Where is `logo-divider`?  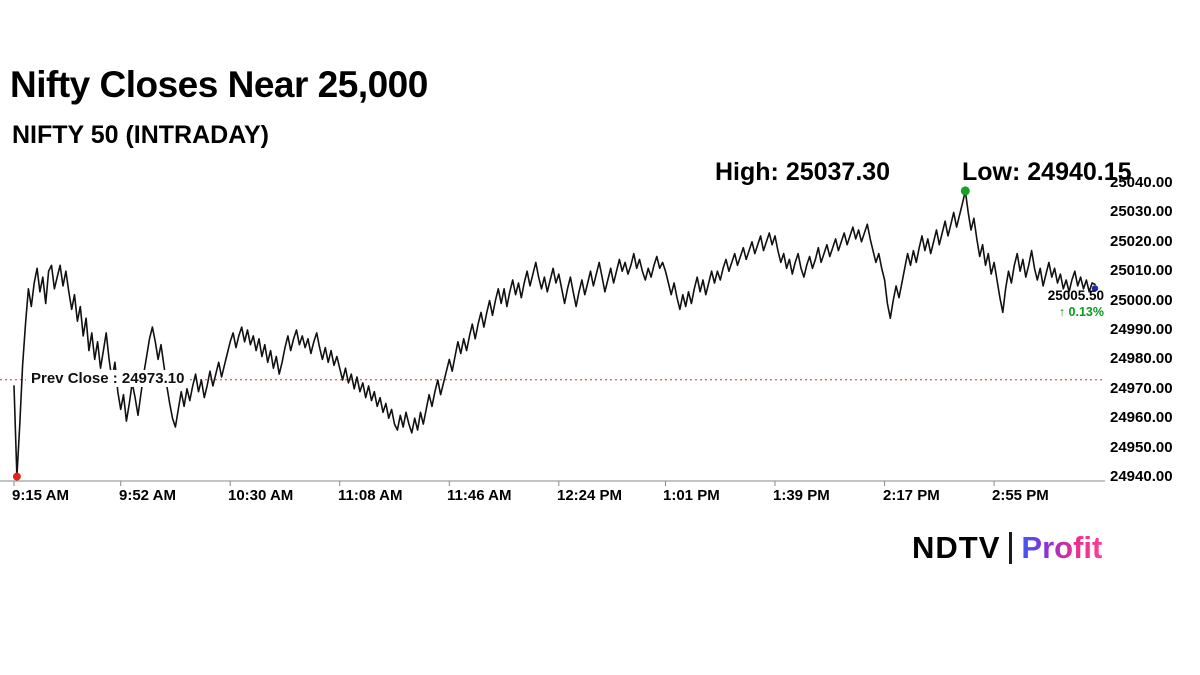
logo-divider is located at coordinates (1011, 548).